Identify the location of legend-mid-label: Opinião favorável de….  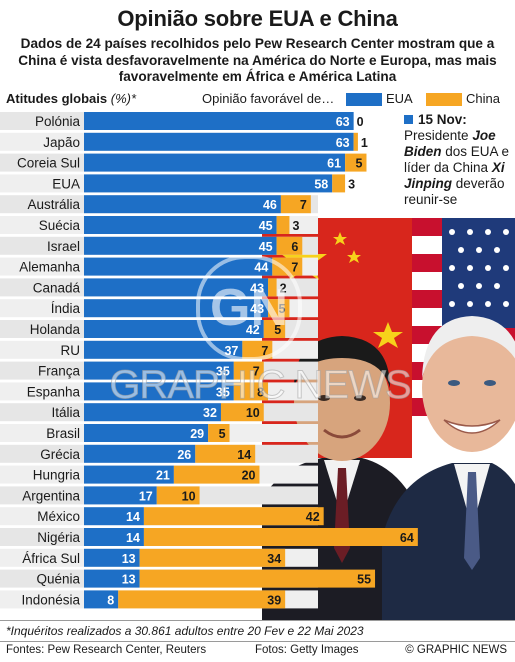
(268, 98).